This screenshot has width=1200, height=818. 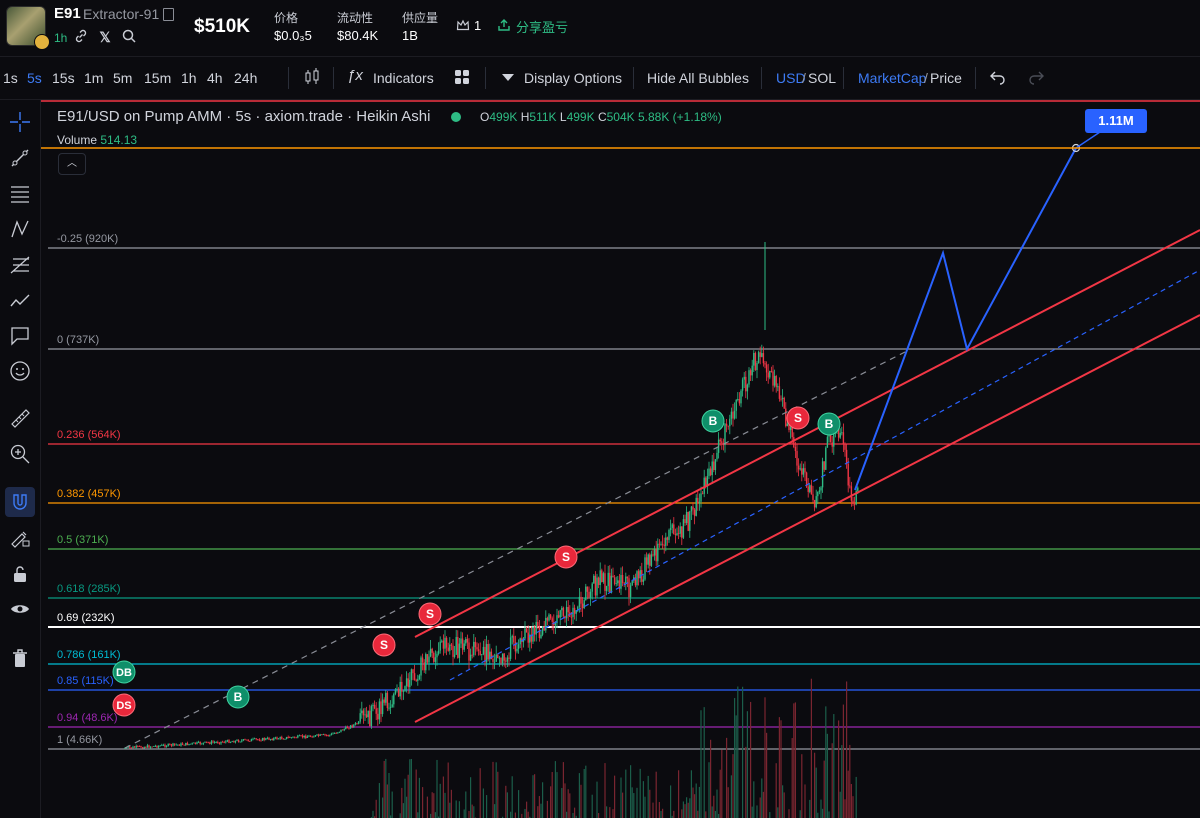 What do you see at coordinates (462, 77) in the screenshot?
I see `layout-grid-icon` at bounding box center [462, 77].